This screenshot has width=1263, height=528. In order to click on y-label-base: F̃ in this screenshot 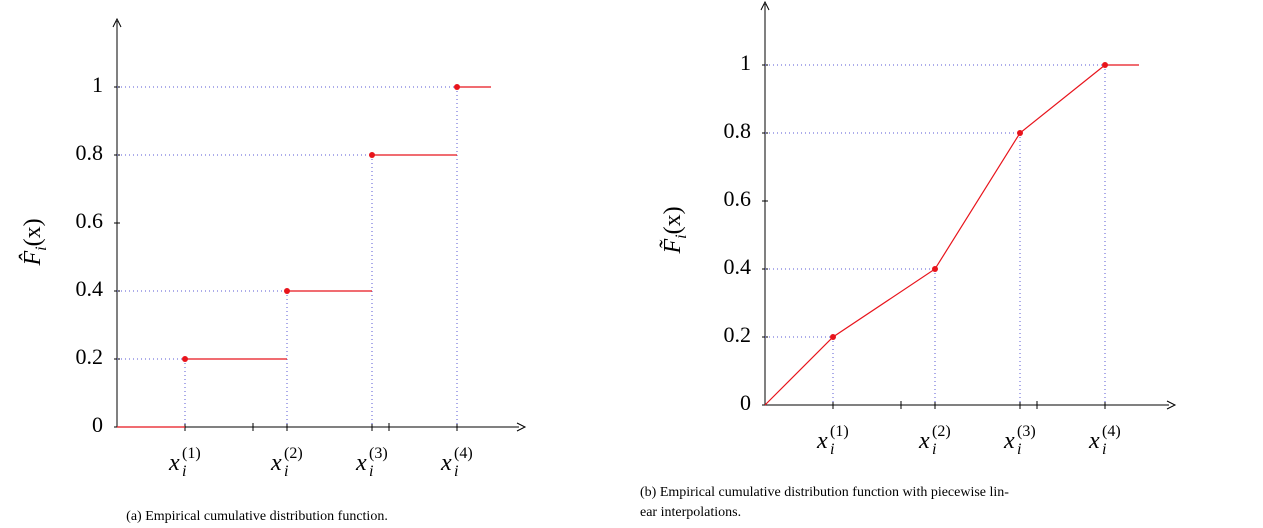, I will do `click(672, 247)`.